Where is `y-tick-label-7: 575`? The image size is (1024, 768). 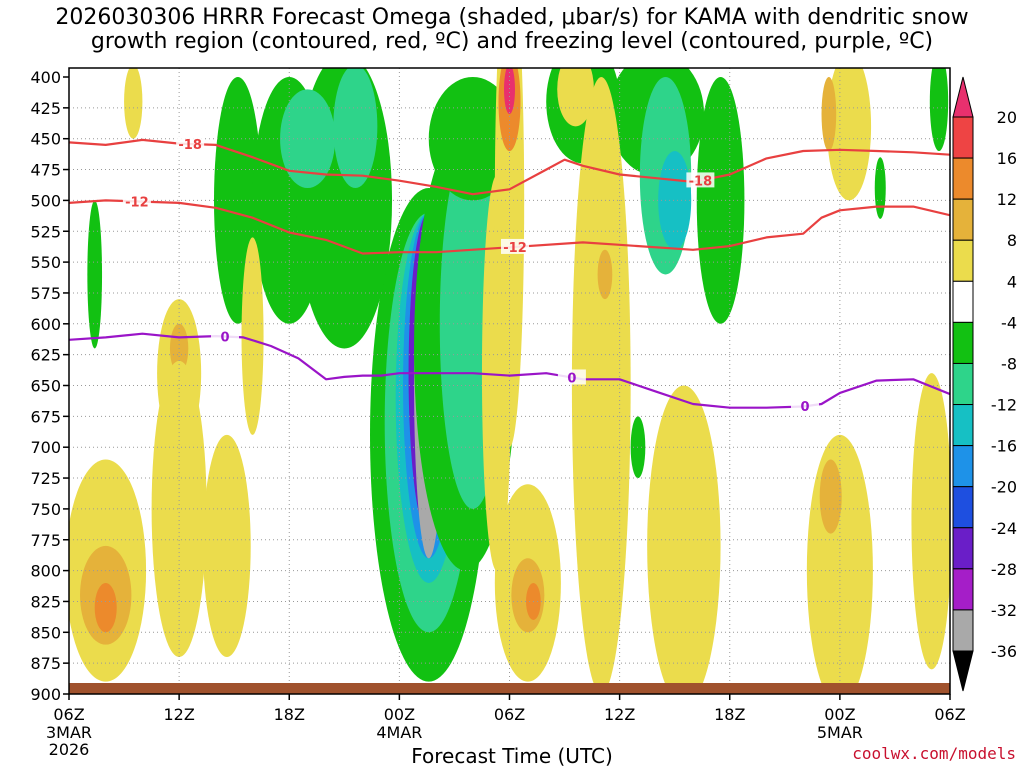
y-tick-label-7: 575 is located at coordinates (45, 293).